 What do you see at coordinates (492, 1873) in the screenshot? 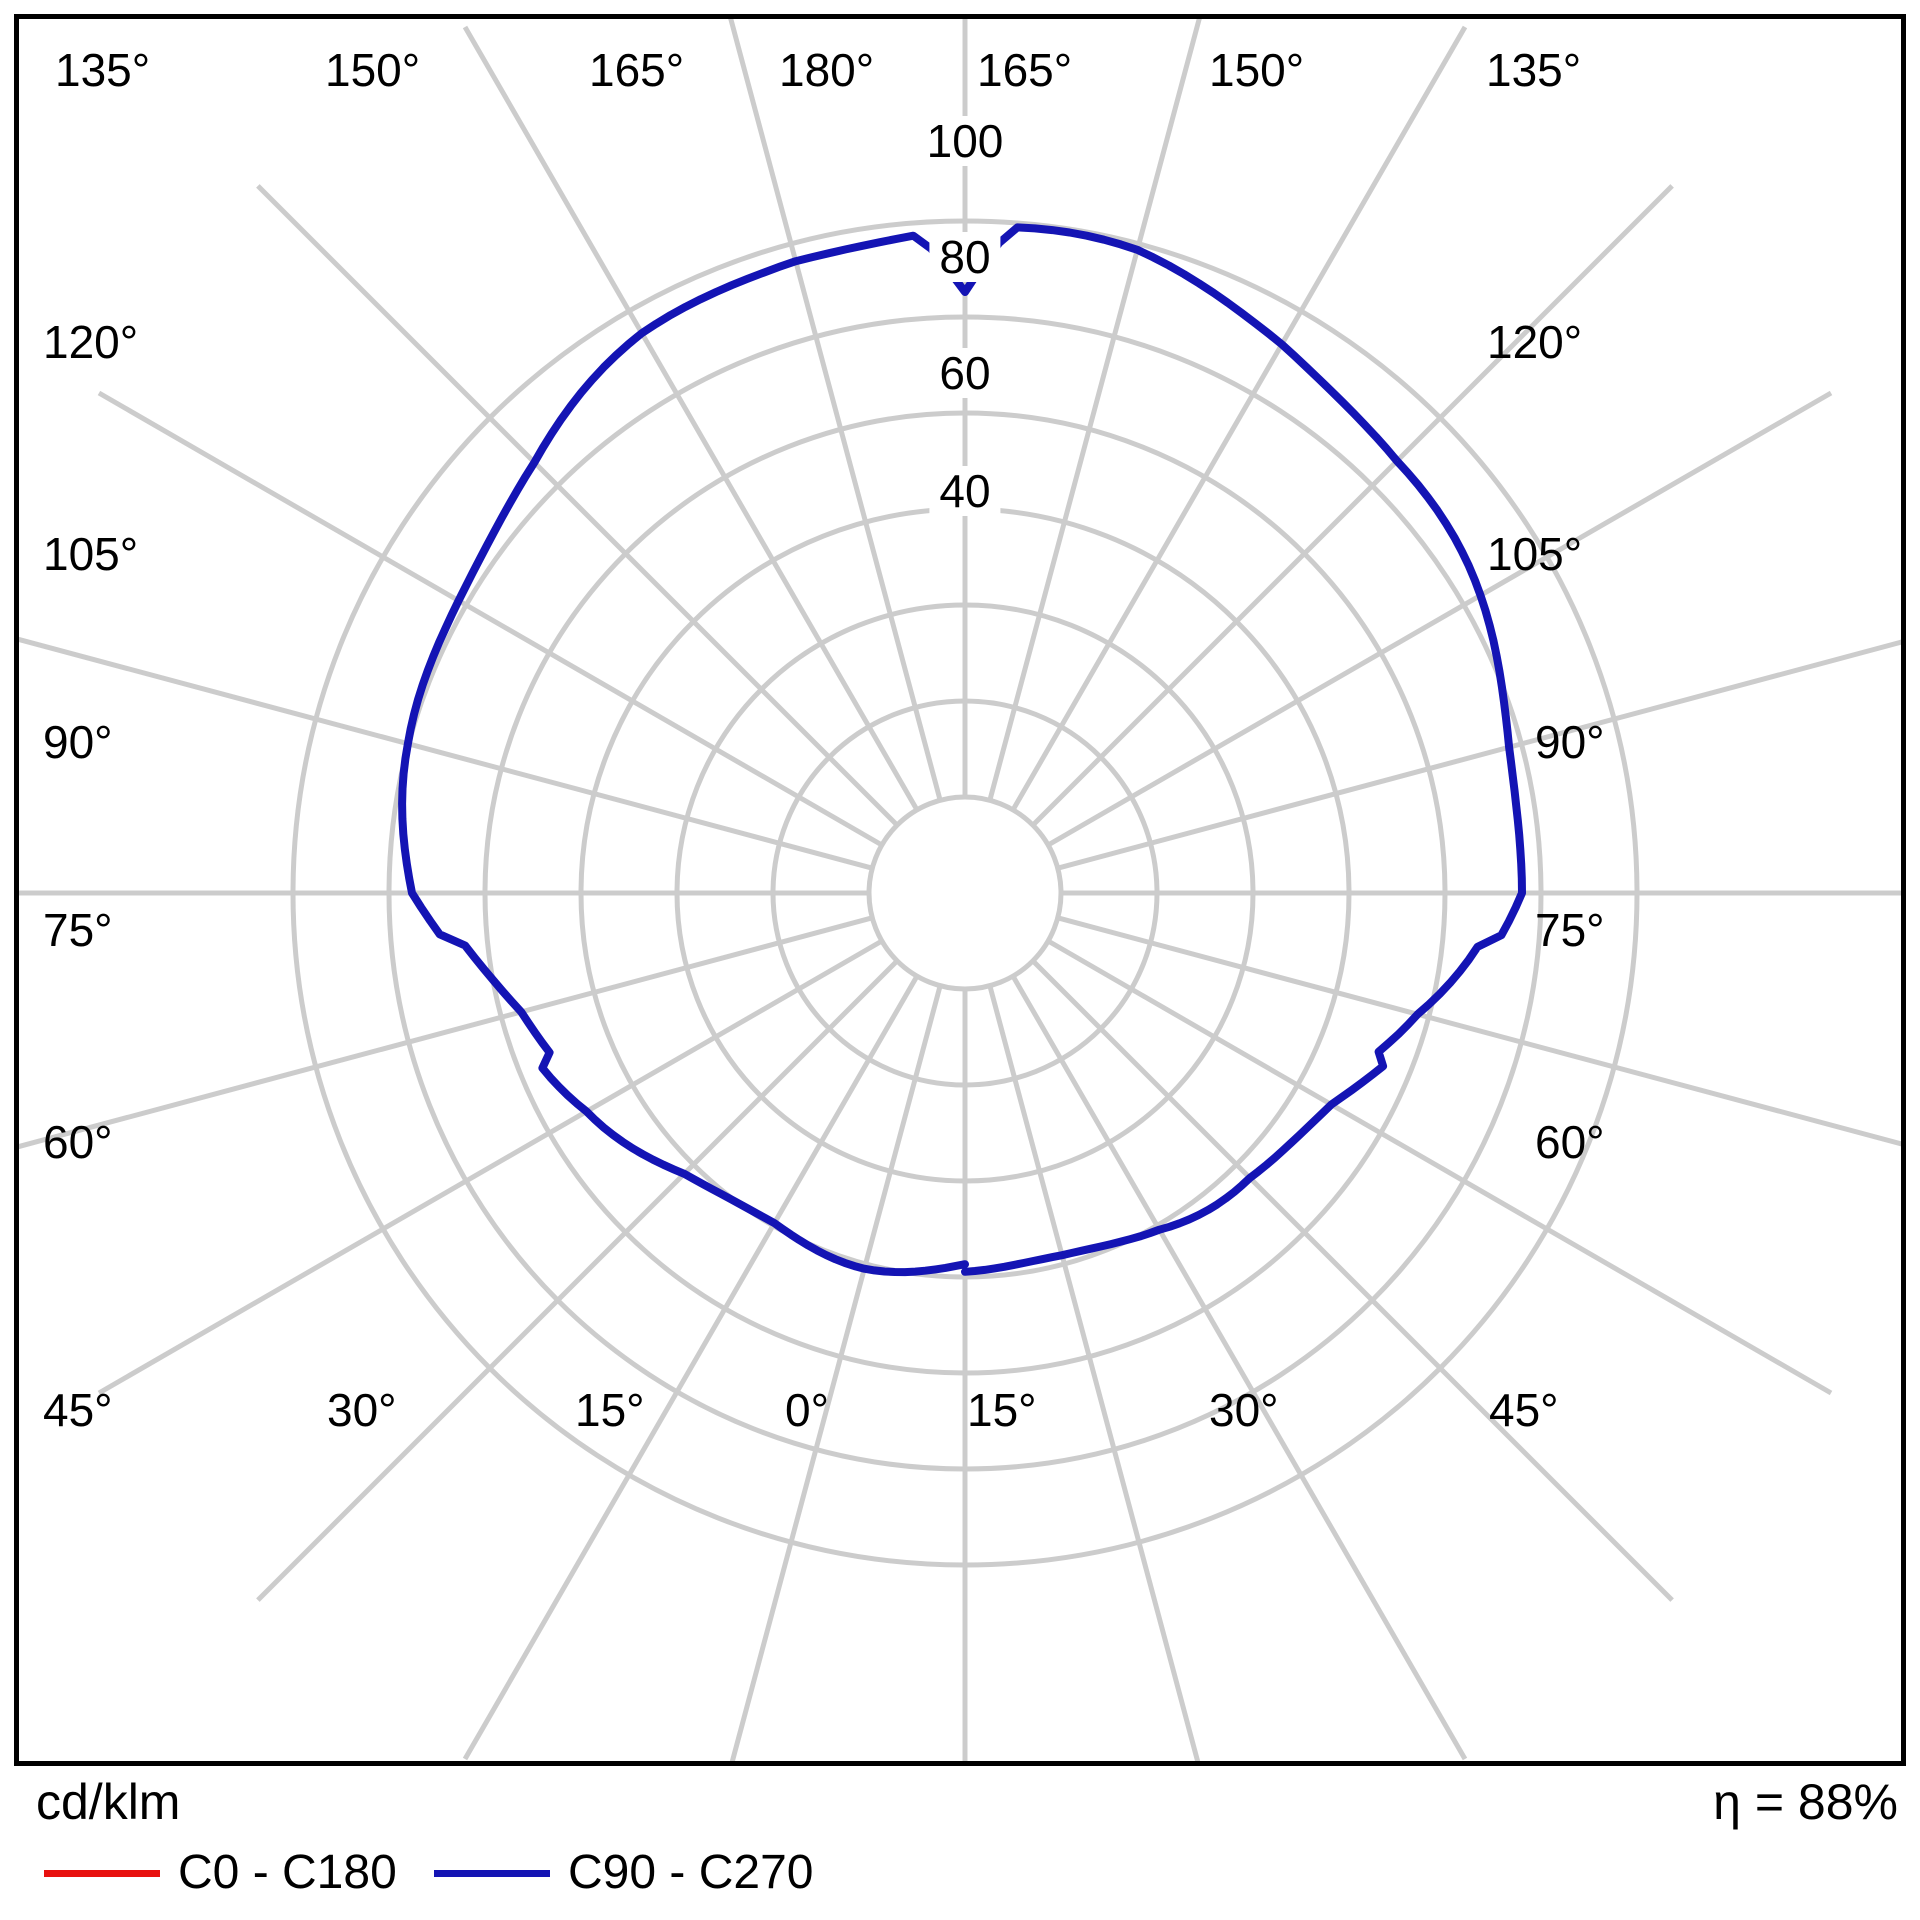
I see `legend-swatch-c90-c270` at bounding box center [492, 1873].